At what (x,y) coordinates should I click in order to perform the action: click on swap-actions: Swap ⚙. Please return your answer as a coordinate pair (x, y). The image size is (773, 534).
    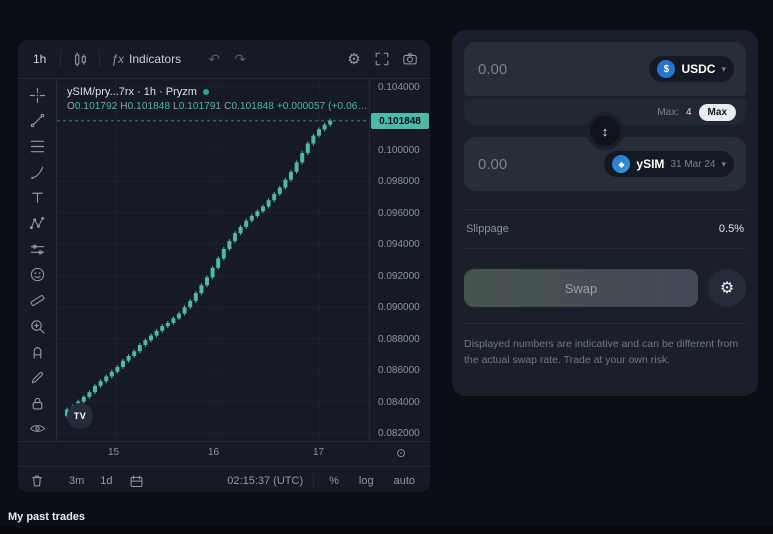
    Looking at the image, I should click on (605, 288).